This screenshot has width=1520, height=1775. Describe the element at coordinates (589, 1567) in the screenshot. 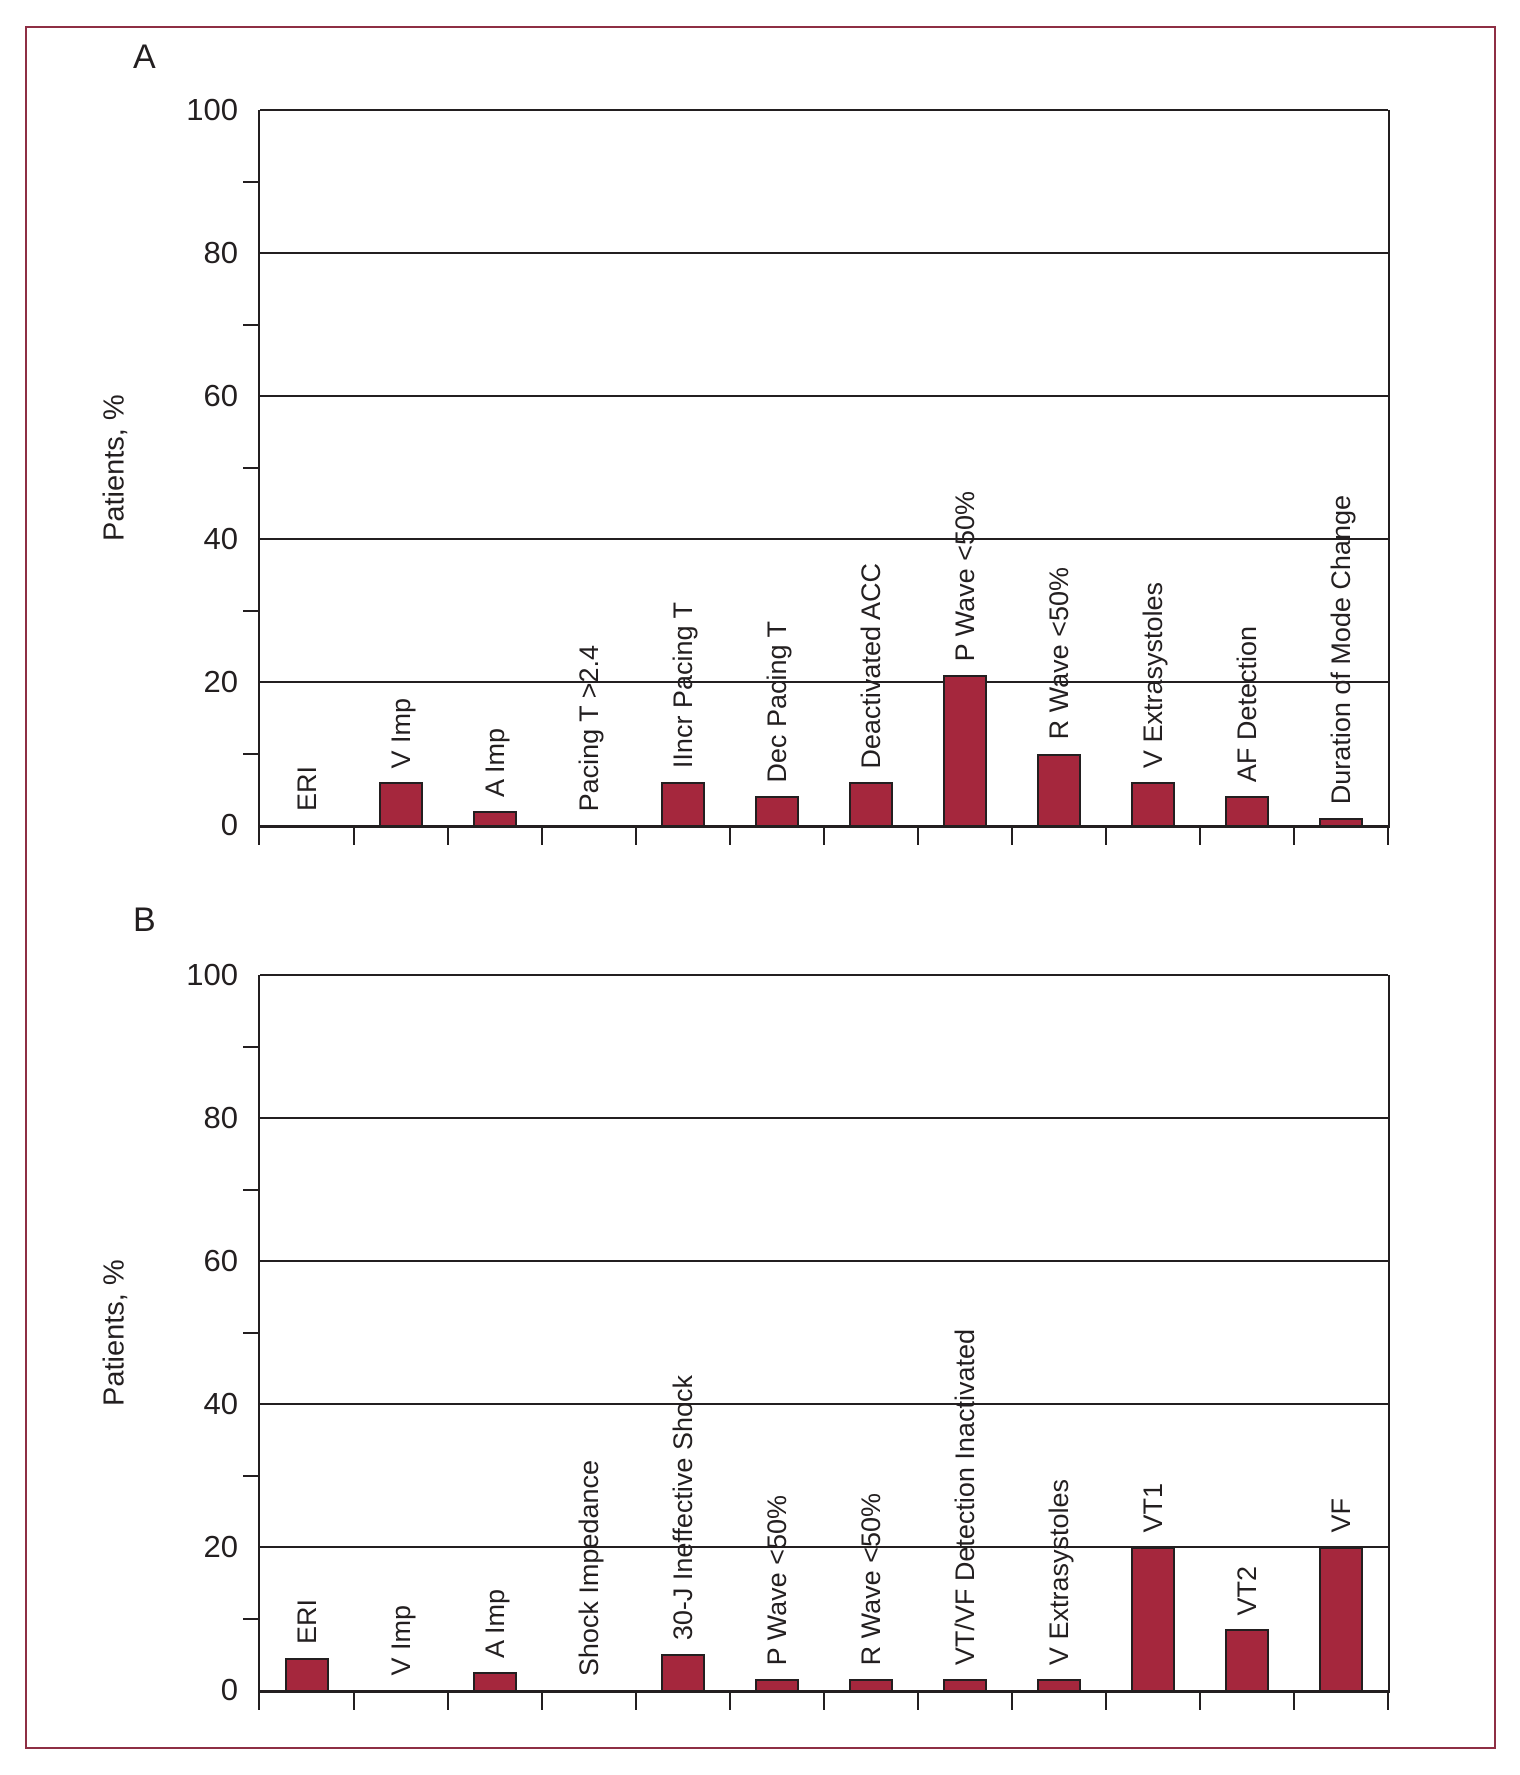

I see `category-label: Shock Impedance` at that location.